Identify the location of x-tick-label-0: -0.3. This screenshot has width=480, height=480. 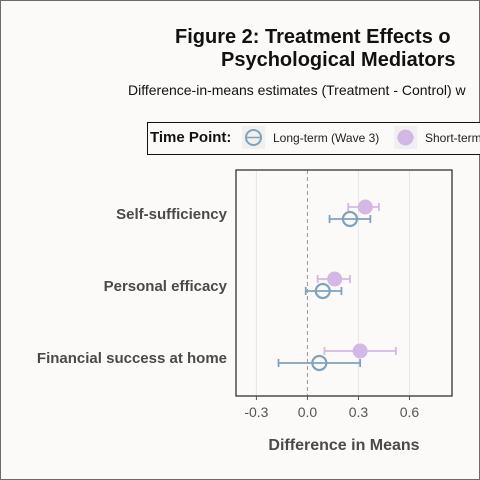
(256, 412).